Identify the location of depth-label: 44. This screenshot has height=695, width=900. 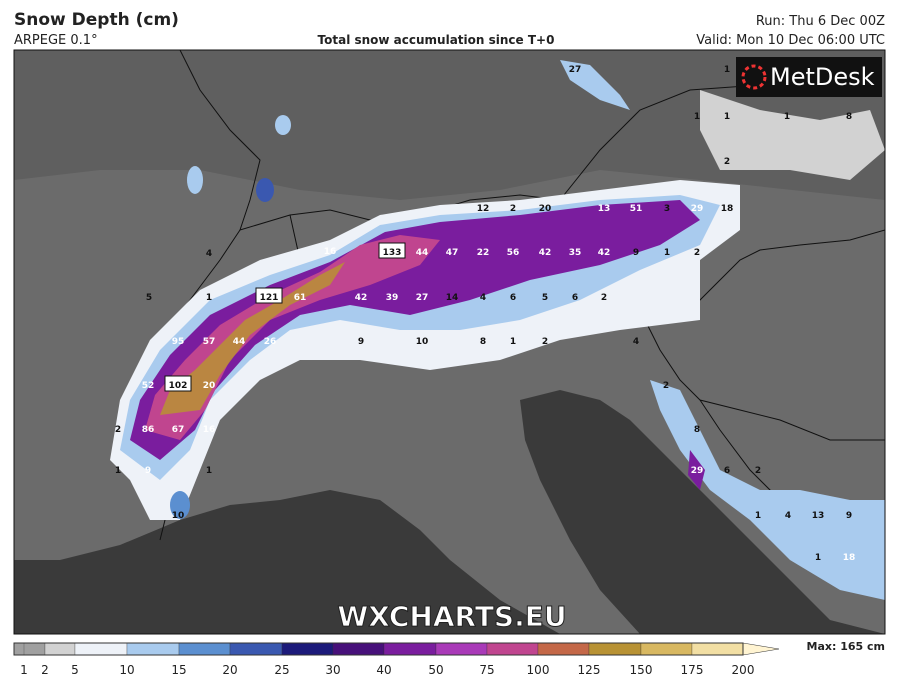
(422, 253).